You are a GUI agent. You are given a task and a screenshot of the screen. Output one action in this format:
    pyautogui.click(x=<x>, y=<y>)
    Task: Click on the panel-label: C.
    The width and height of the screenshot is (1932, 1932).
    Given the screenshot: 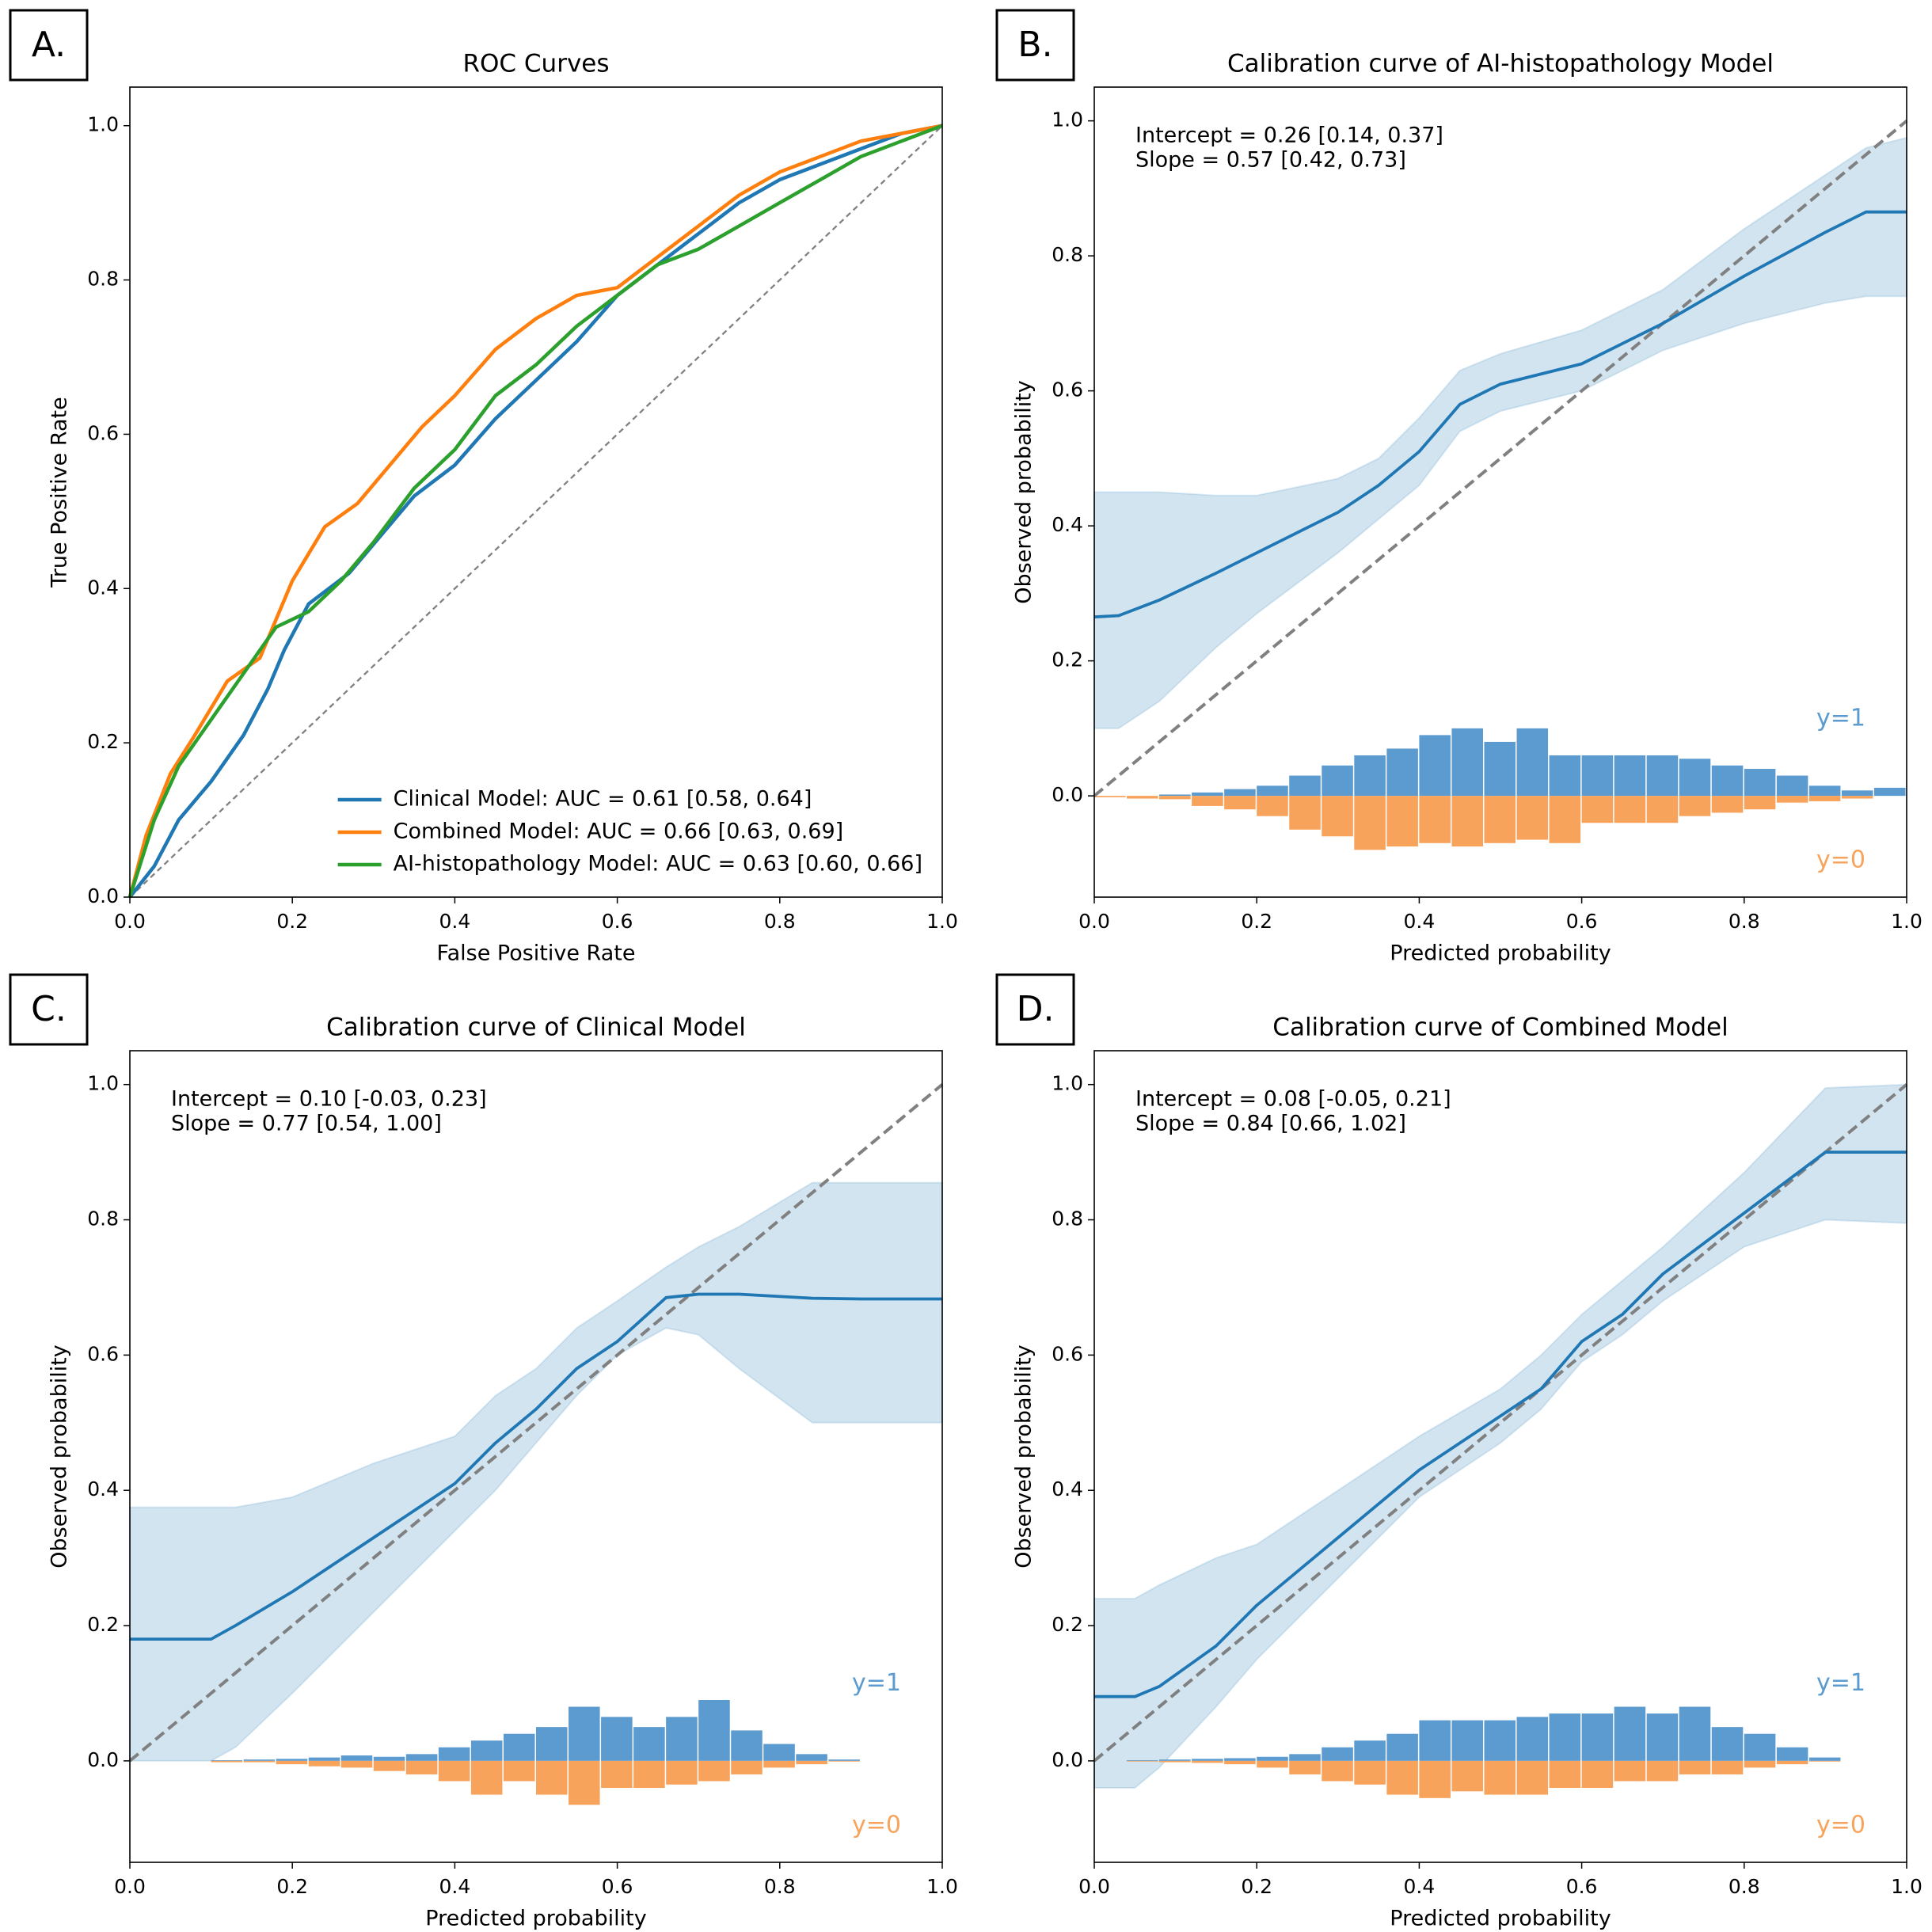 What is the action you would take?
    pyautogui.click(x=49, y=1009)
    